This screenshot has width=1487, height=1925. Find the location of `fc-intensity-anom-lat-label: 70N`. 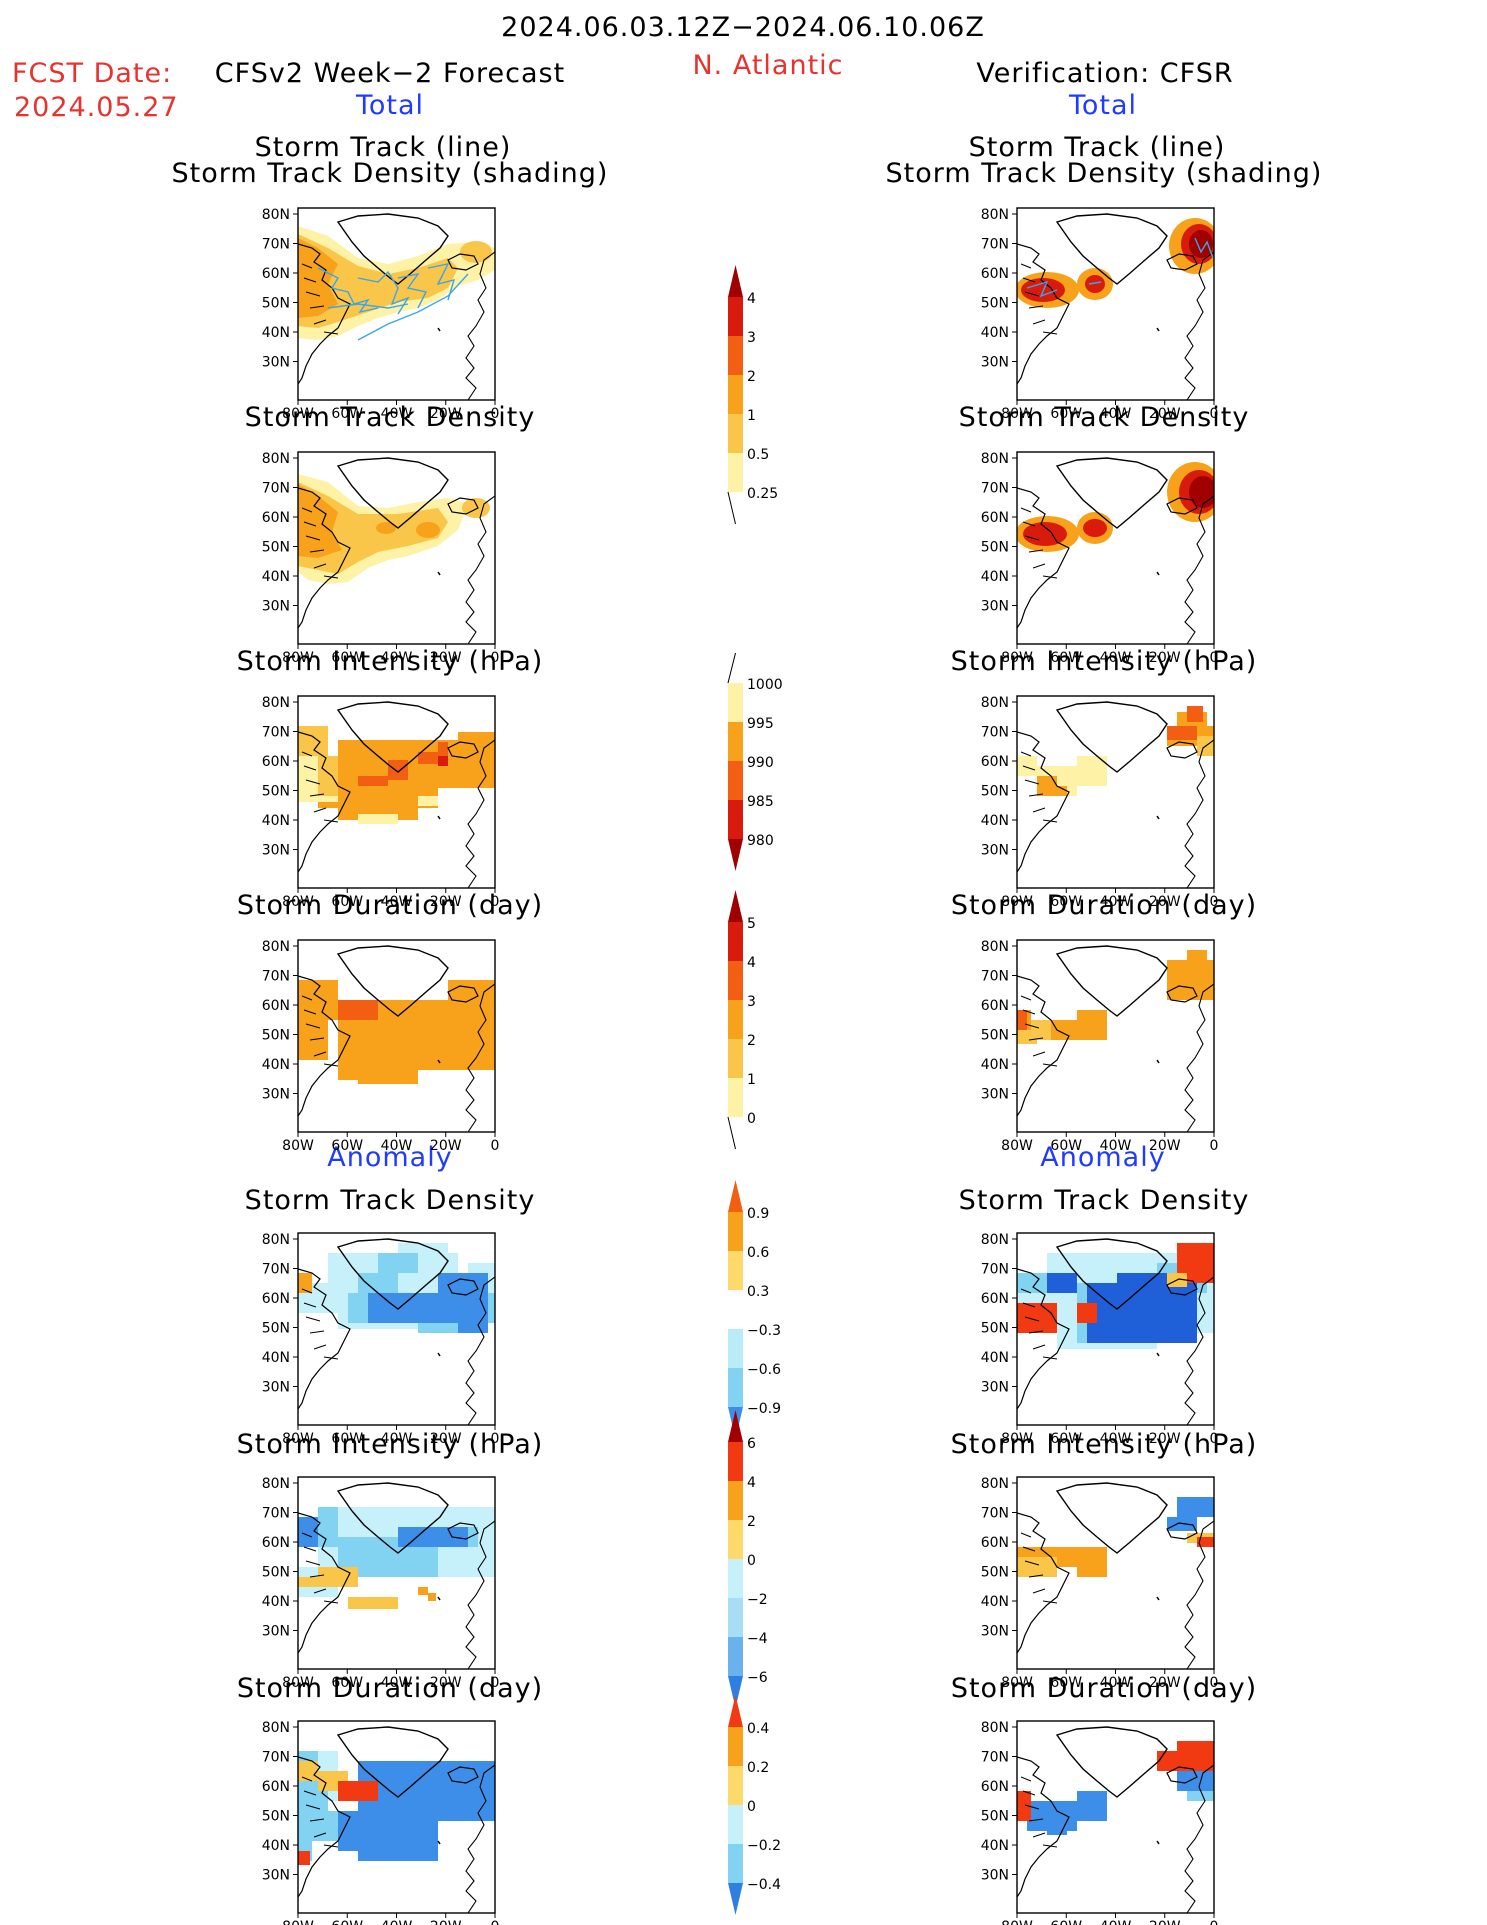

fc-intensity-anom-lat-label: 70N is located at coordinates (276, 1514).